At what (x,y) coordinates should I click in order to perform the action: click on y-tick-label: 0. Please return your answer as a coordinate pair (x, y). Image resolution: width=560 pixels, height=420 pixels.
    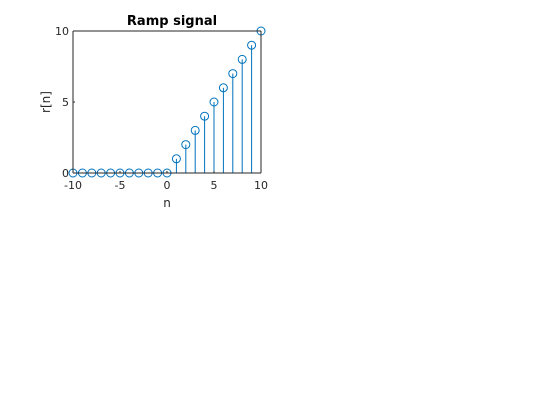
    Looking at the image, I should click on (65, 173).